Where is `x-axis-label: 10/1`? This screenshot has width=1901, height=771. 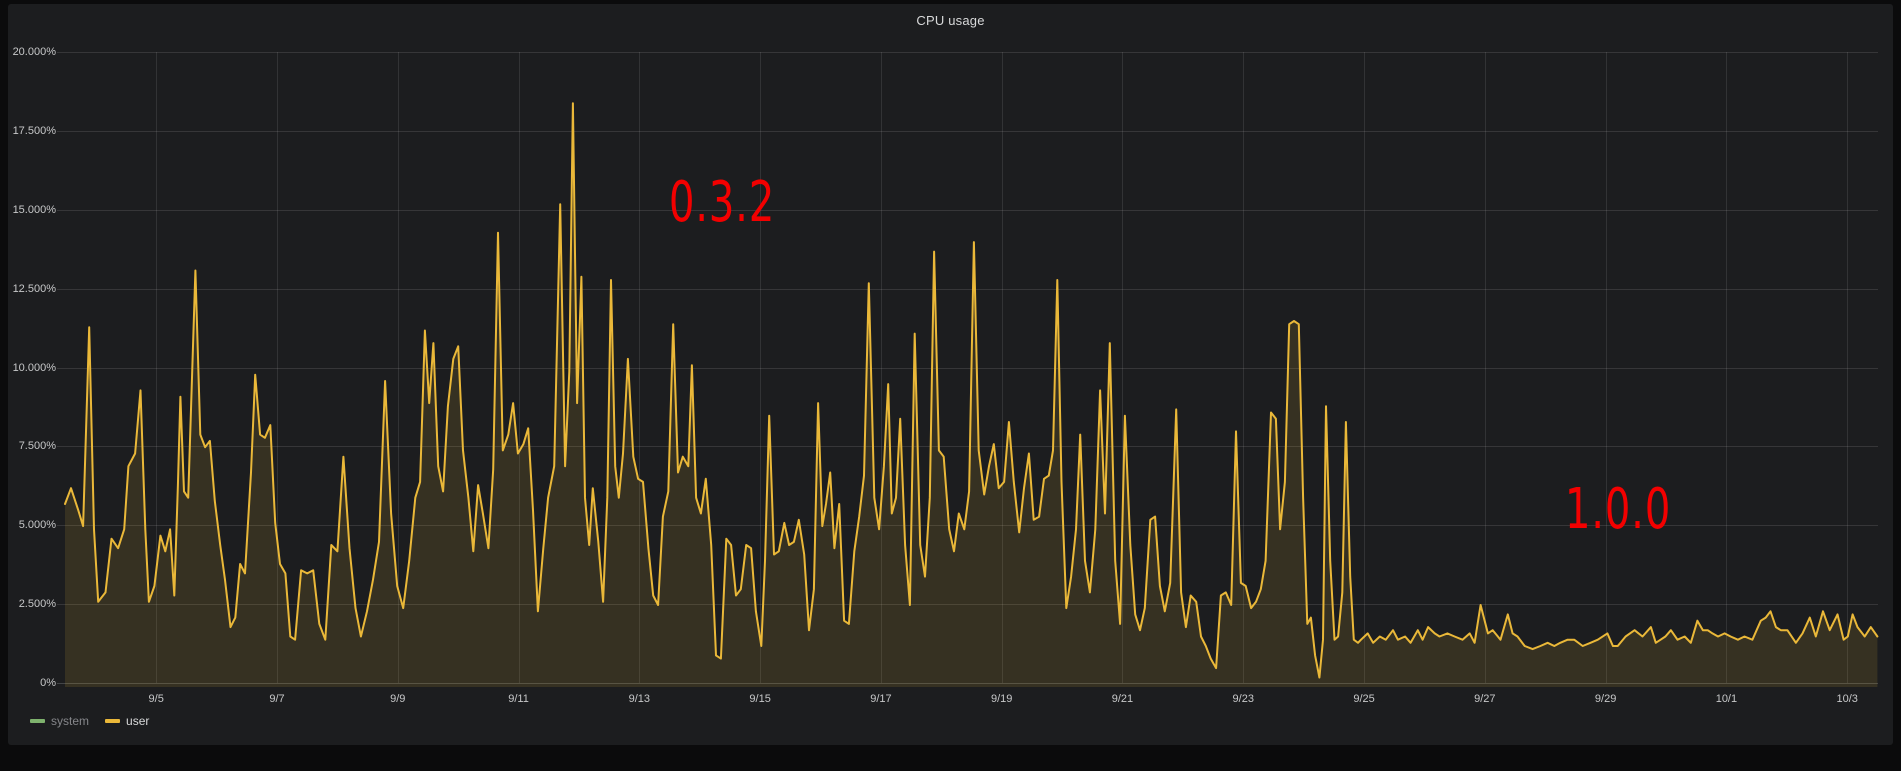
x-axis-label: 10/1 is located at coordinates (1726, 699).